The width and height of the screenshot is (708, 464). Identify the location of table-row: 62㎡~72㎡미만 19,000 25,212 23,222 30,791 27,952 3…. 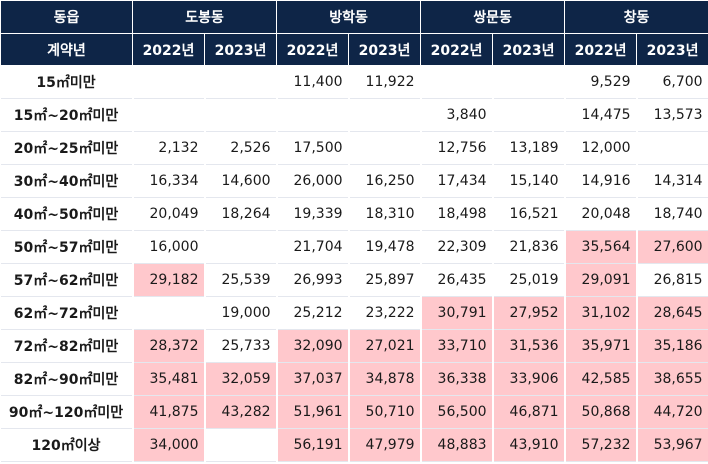
(354, 313).